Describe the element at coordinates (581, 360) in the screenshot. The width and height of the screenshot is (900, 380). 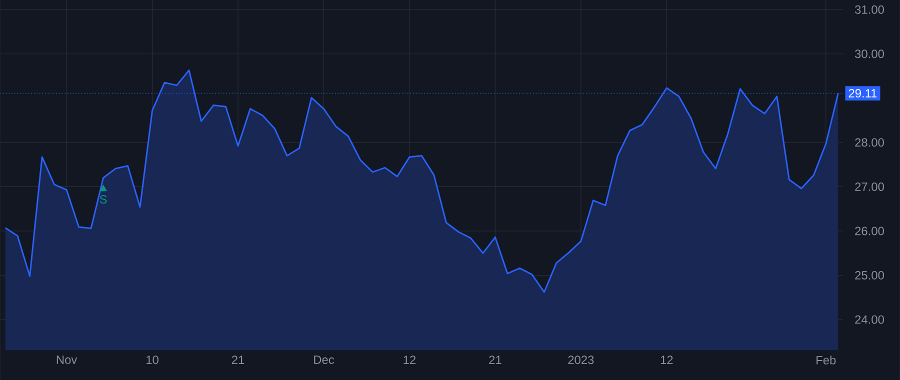
I see `x-tick-label: 2023` at that location.